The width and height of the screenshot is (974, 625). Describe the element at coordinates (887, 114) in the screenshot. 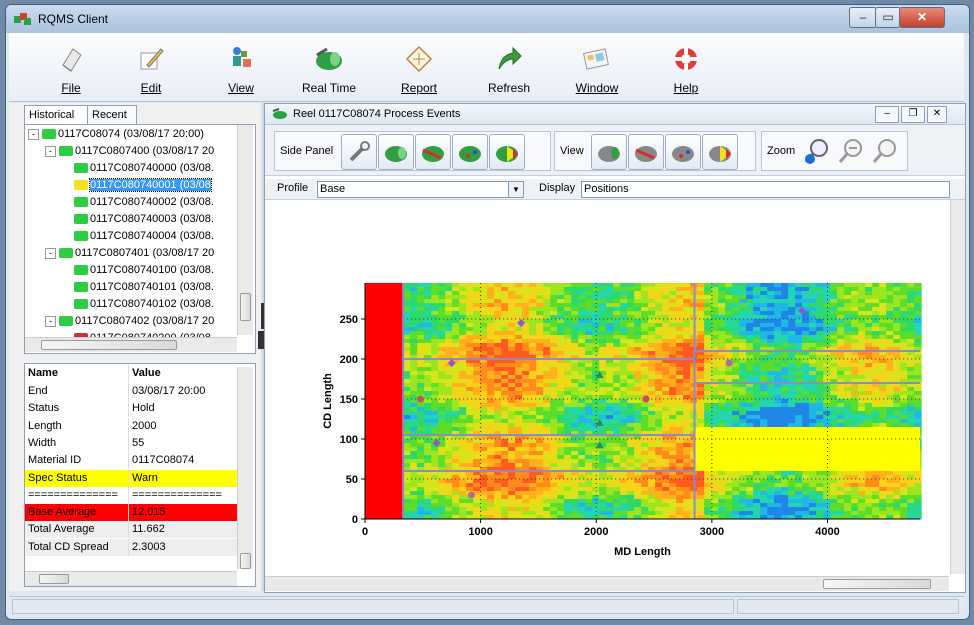

I see `document-minimize-button: –` at that location.